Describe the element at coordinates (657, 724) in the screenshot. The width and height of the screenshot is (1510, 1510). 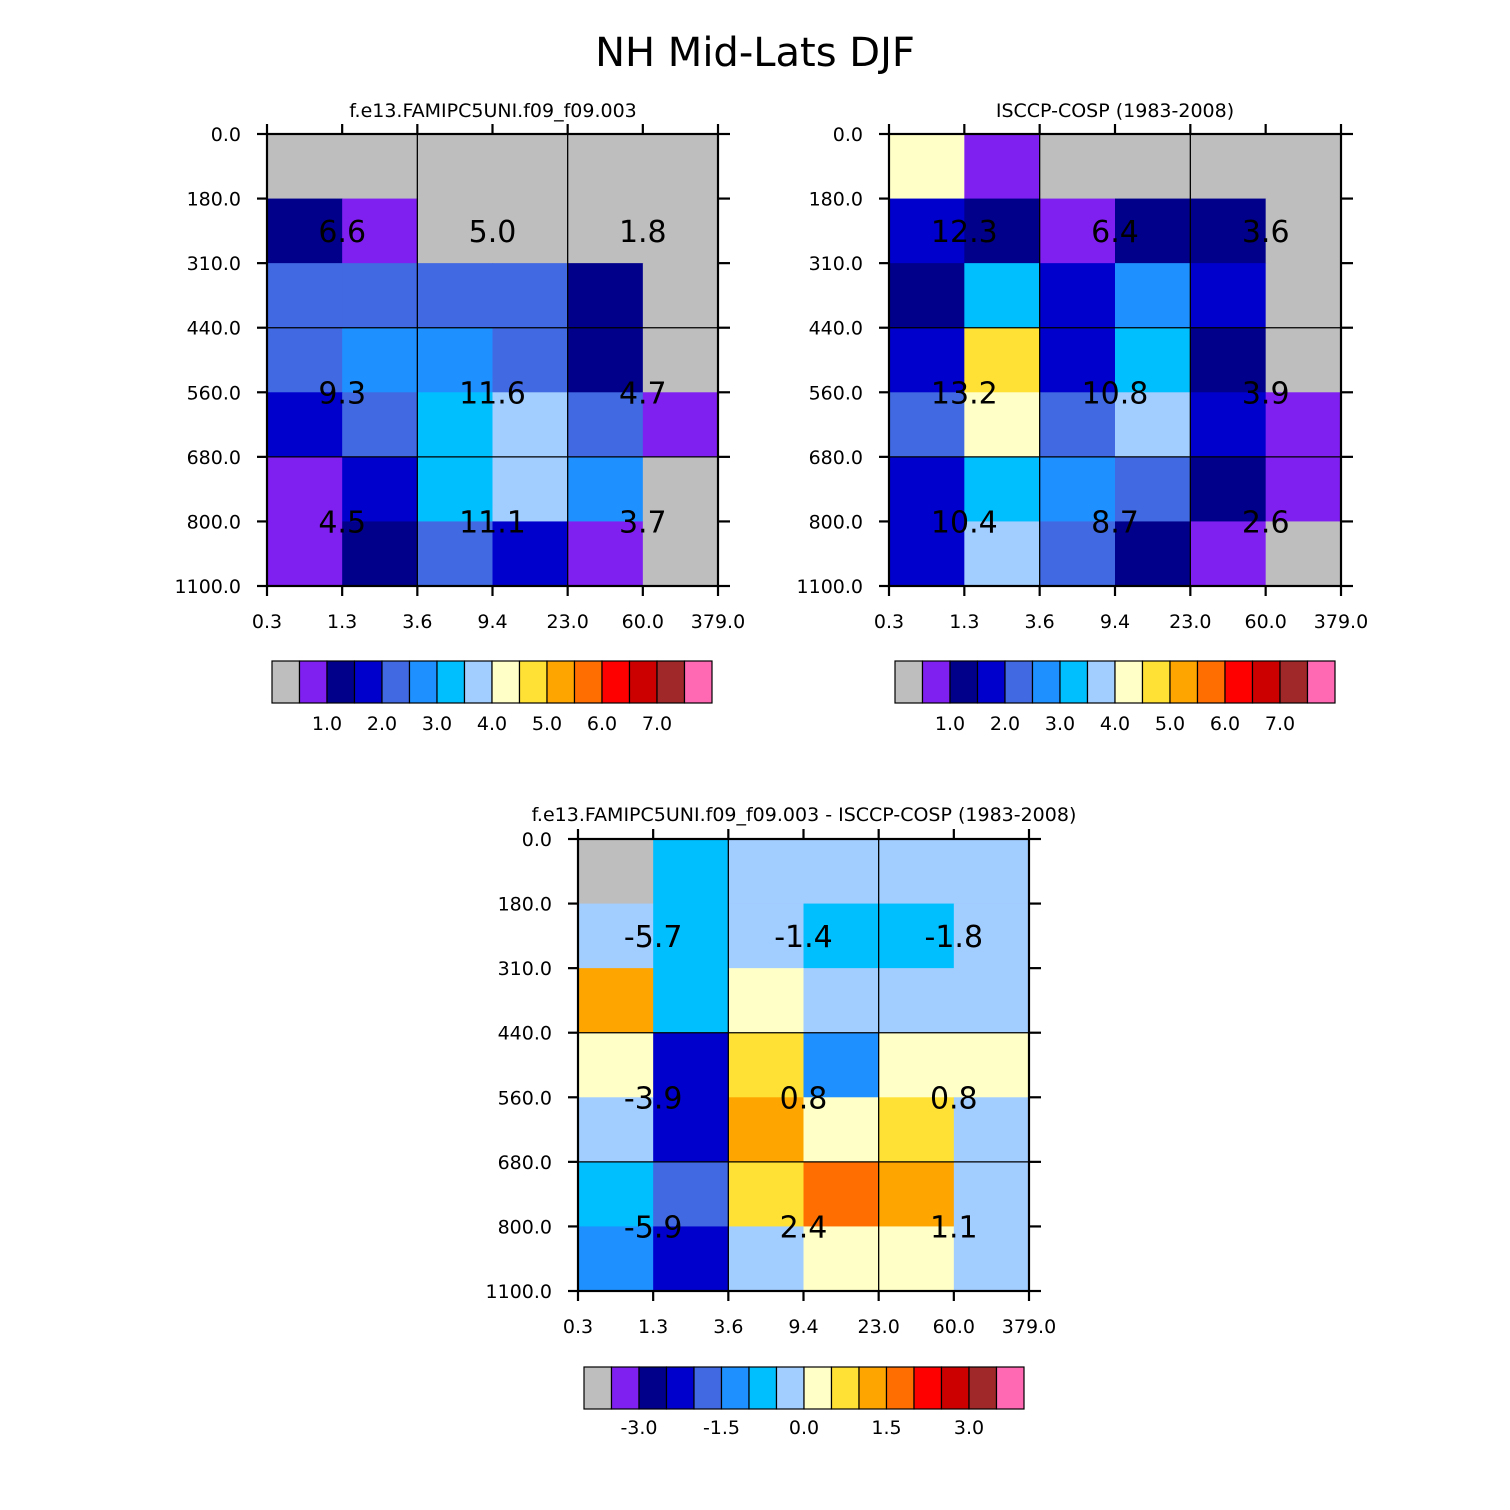
I see `colorbar-label: 7.0` at that location.